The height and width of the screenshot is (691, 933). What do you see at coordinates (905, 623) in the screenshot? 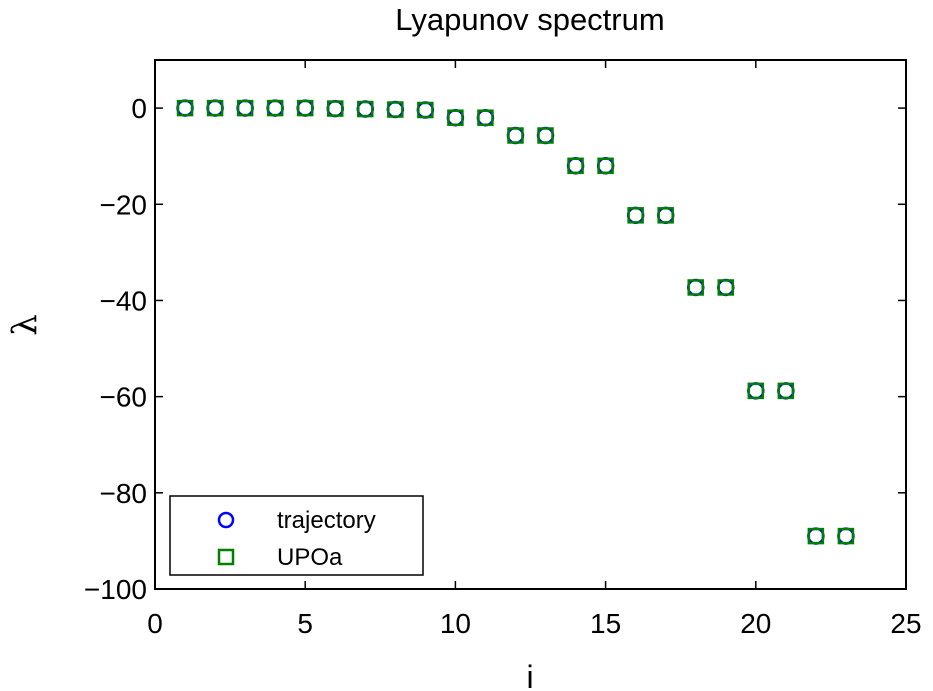
I see `x-tick-label: 25` at bounding box center [905, 623].